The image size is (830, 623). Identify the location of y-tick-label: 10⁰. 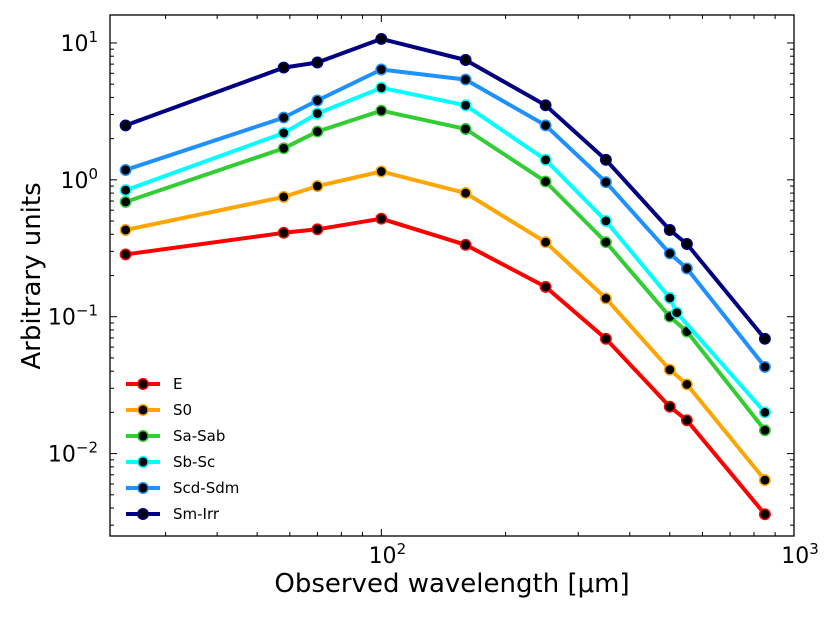
(79, 179).